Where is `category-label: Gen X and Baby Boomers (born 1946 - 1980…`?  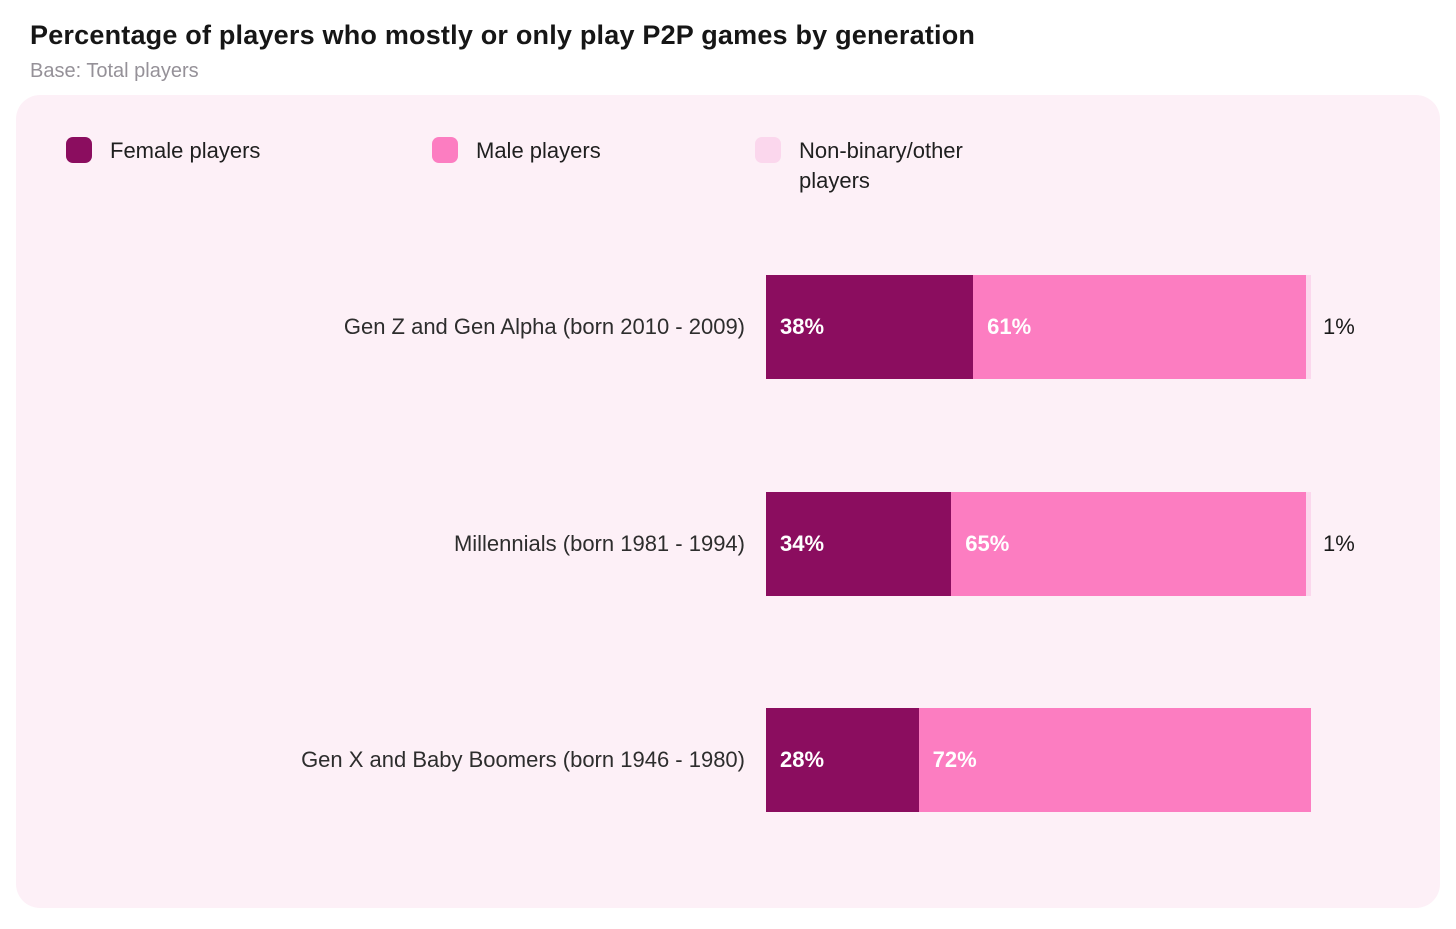
category-label: Gen X and Baby Boomers (born 1946 - 1980… is located at coordinates (523, 759).